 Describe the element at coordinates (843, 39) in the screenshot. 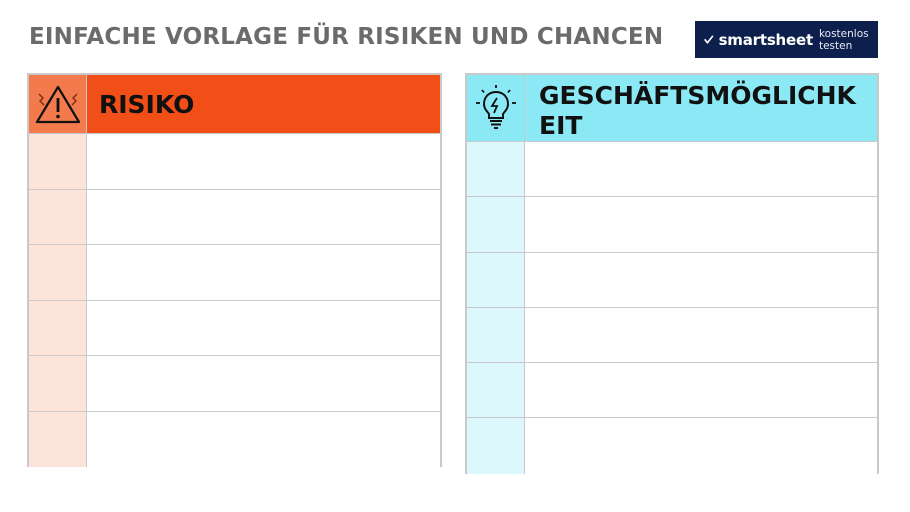

I see `logo-cta: kostenlos testen` at that location.